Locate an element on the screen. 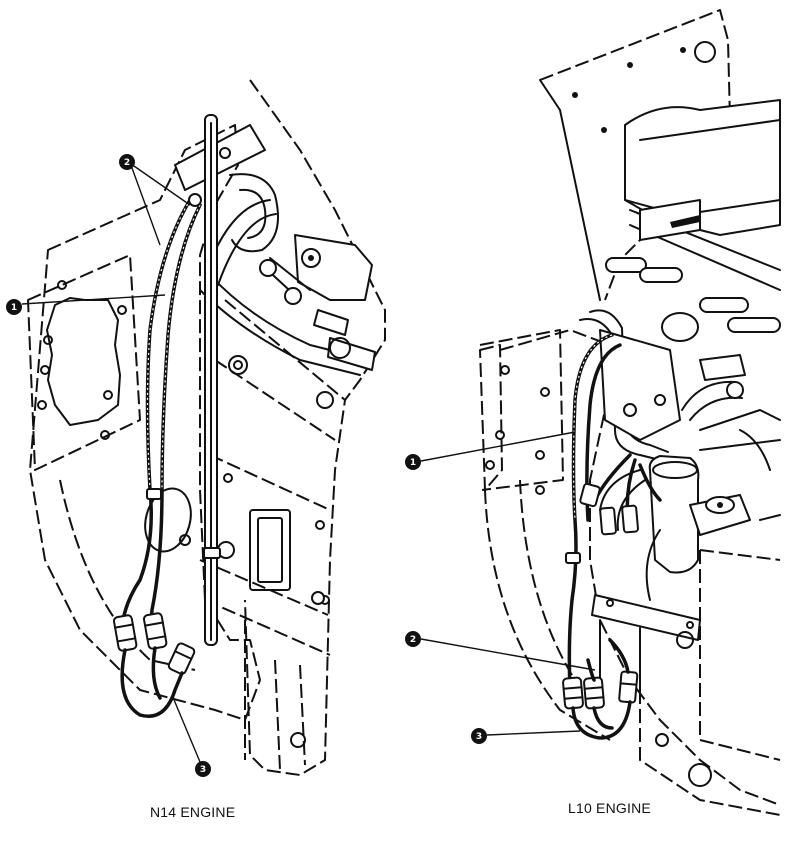 The height and width of the screenshot is (856, 800). l10-callout-3: 3 is located at coordinates (526, 736).